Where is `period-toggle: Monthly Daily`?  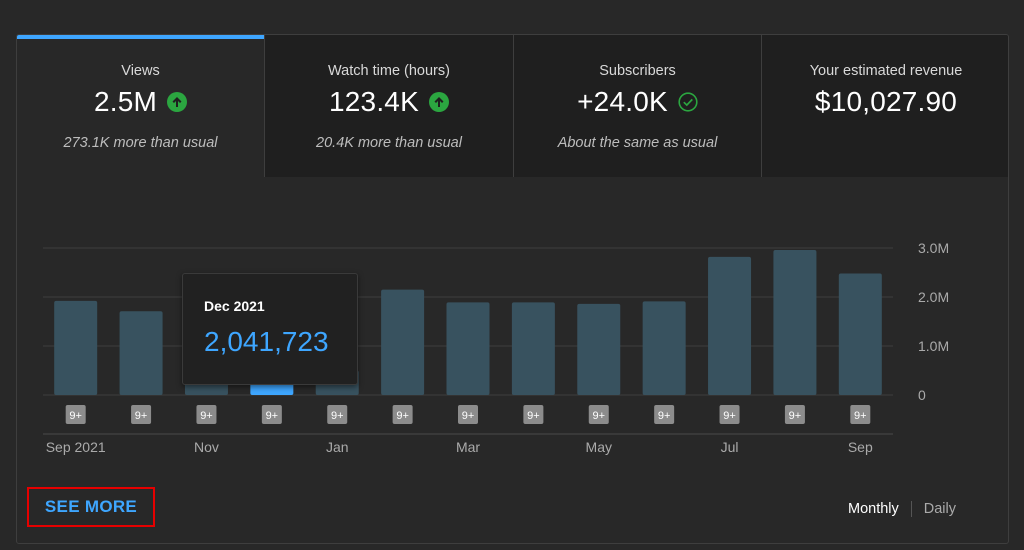
period-toggle: Monthly Daily is located at coordinates (902, 509).